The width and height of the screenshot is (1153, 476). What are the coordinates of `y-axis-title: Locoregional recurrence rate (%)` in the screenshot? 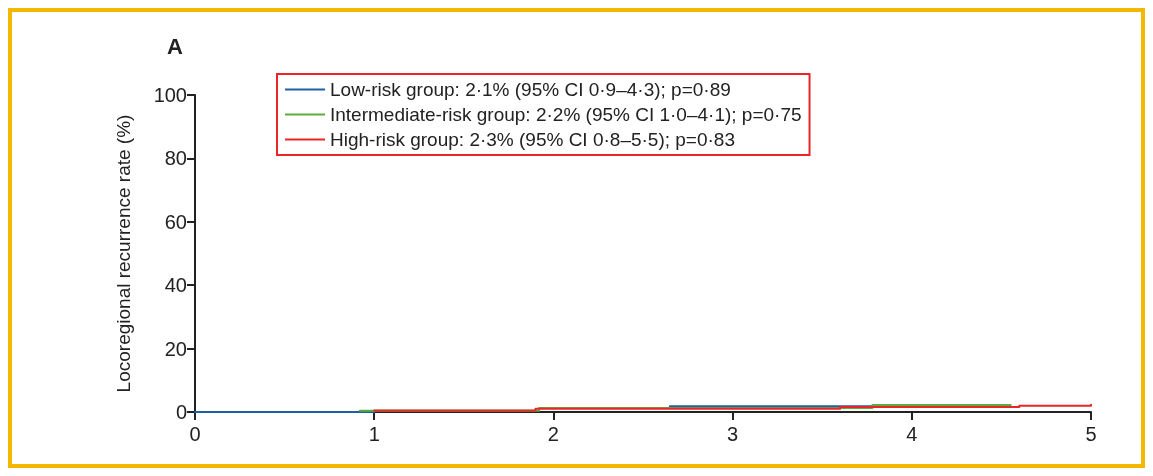 It's located at (123, 253).